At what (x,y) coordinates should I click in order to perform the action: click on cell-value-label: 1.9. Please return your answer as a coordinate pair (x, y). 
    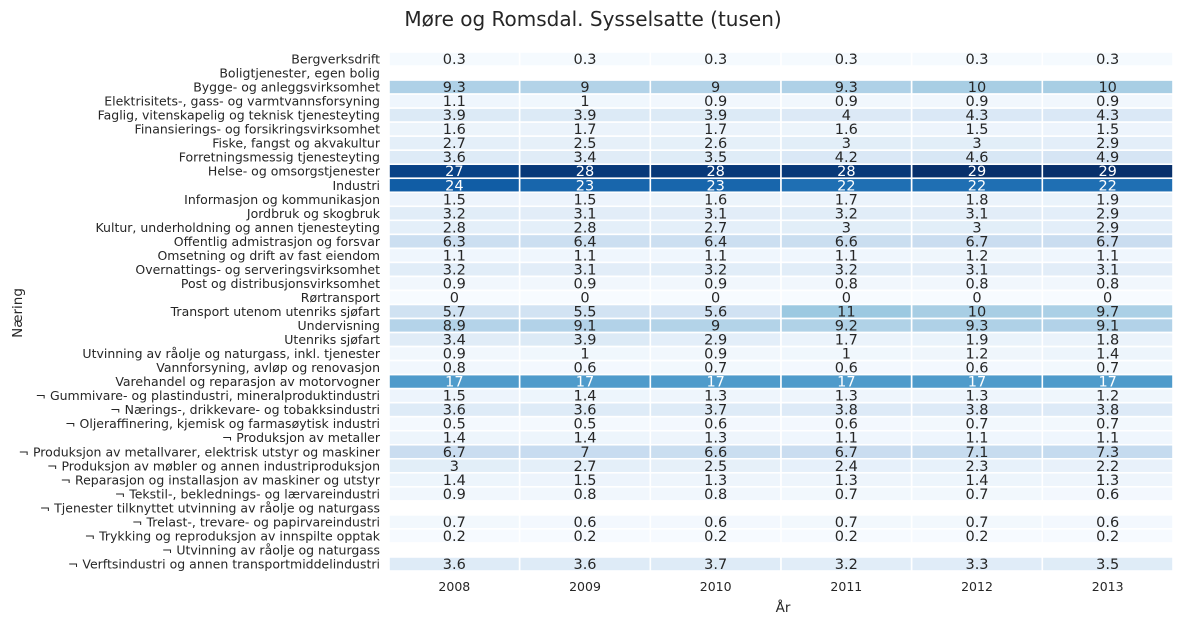
    Looking at the image, I should click on (976, 341).